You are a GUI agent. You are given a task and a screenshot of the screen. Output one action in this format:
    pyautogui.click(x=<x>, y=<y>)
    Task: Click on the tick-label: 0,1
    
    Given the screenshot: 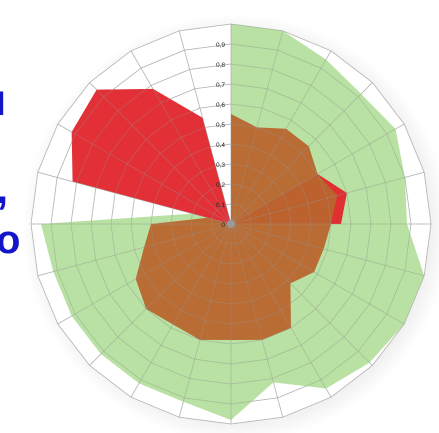 What is the action you would take?
    pyautogui.click(x=220, y=205)
    